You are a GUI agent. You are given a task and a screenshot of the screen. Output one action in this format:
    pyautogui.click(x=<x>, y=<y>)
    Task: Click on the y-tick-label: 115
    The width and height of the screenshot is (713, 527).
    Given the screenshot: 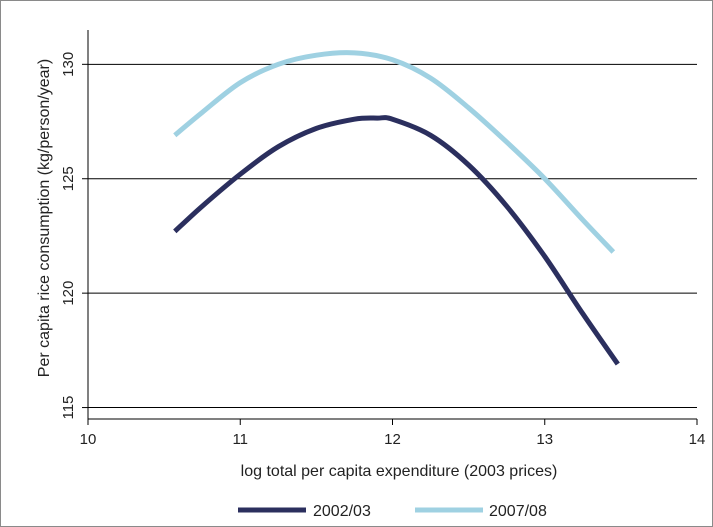 What is the action you would take?
    pyautogui.click(x=68, y=408)
    